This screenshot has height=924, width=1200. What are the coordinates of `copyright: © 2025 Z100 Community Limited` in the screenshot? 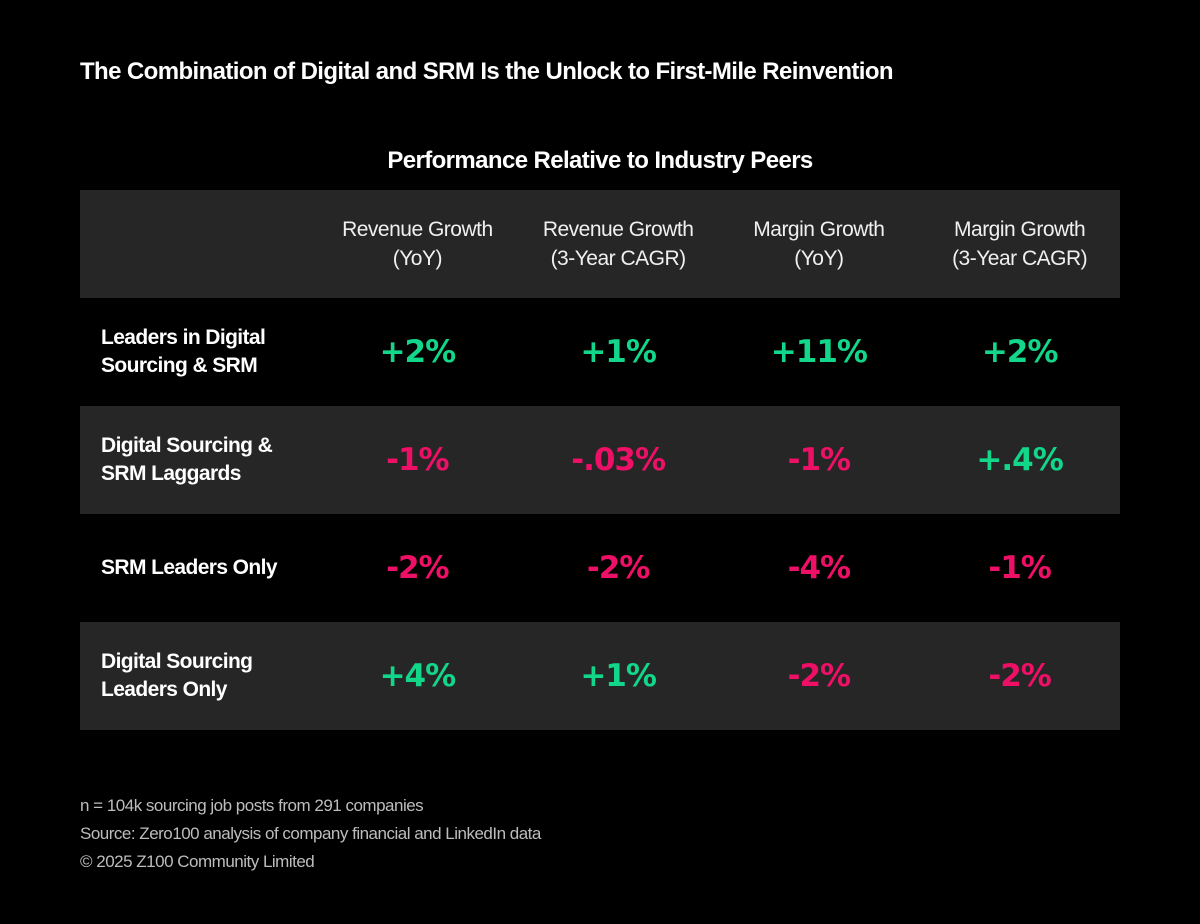 It's located at (197, 861).